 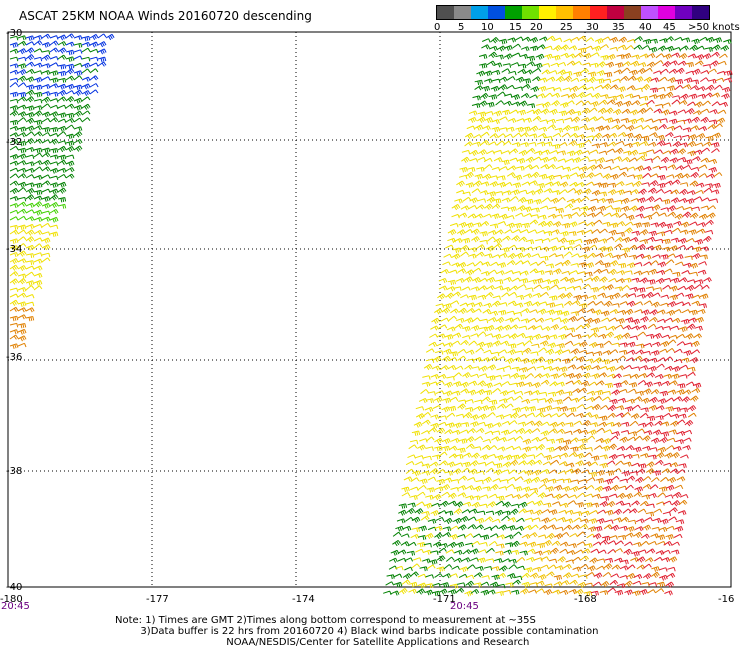 I want to click on legend-swatch, so click(x=581, y=12).